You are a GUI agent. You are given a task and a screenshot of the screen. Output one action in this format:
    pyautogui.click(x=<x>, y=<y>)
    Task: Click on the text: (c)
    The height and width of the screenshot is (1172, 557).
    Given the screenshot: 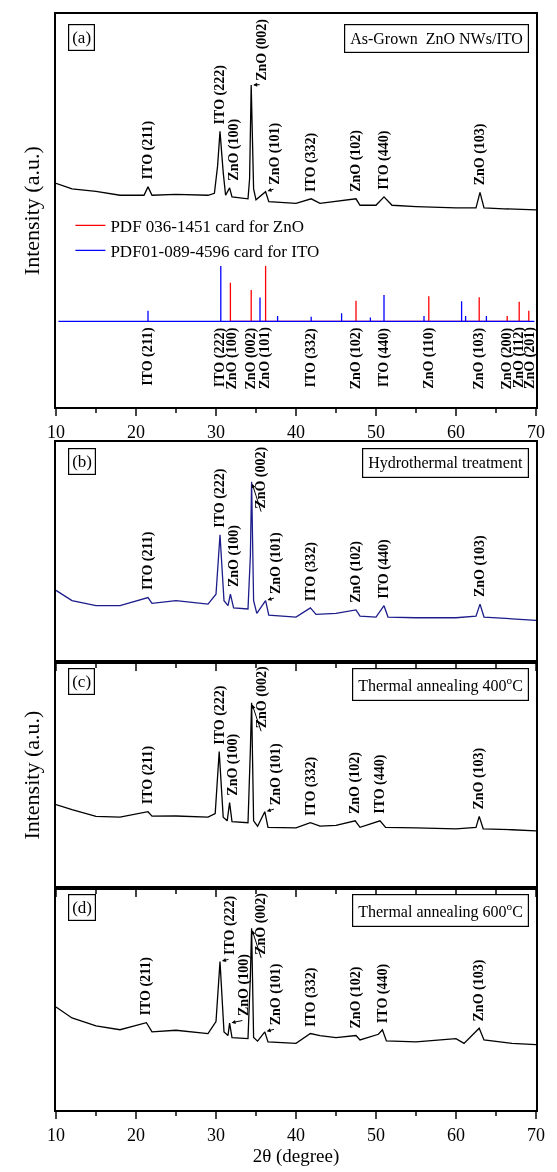 What is the action you would take?
    pyautogui.click(x=82, y=682)
    